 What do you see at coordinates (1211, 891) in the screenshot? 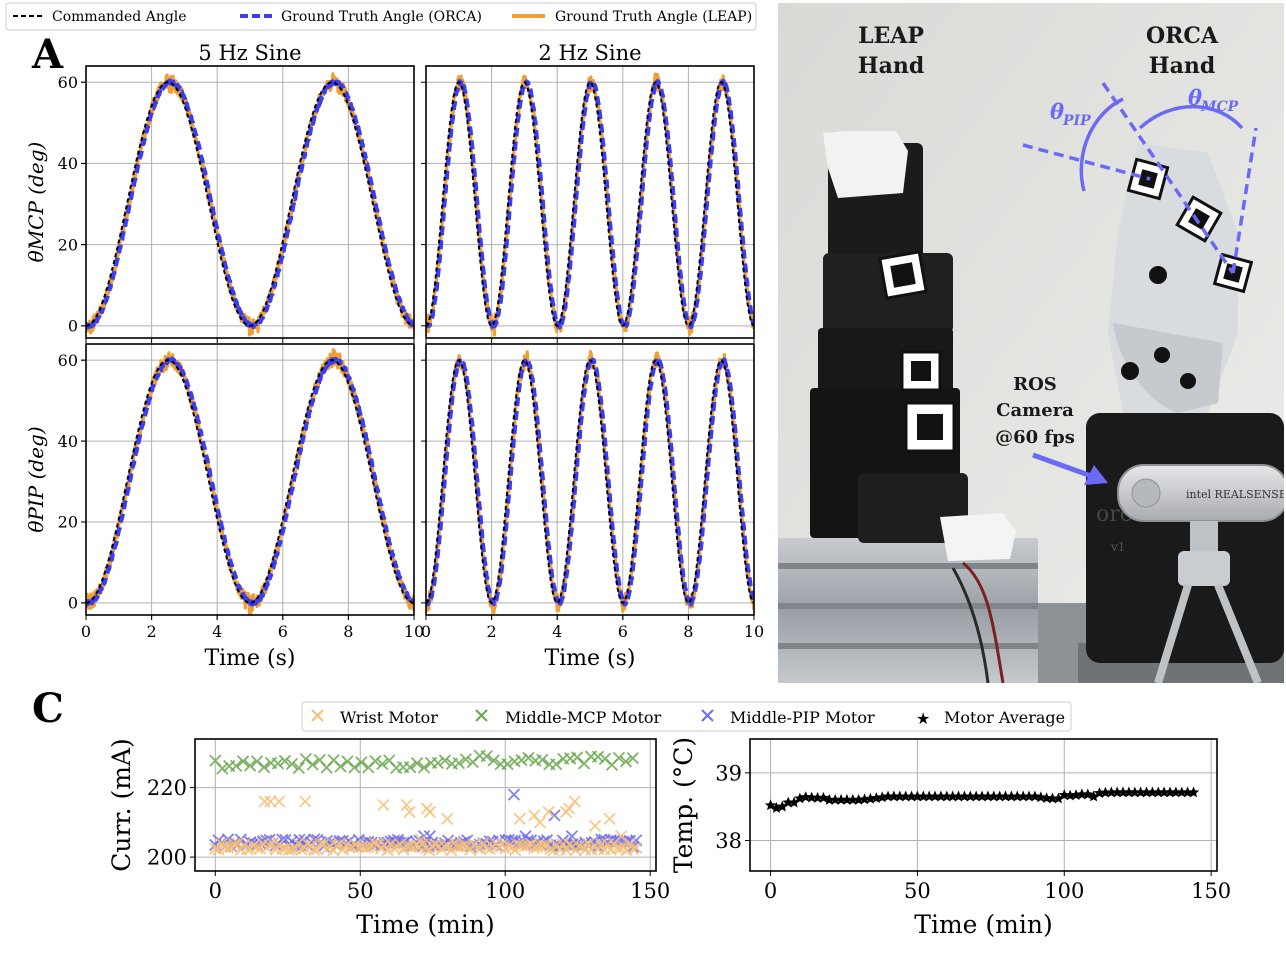
I see `x-tick-label: 150` at bounding box center [1211, 891].